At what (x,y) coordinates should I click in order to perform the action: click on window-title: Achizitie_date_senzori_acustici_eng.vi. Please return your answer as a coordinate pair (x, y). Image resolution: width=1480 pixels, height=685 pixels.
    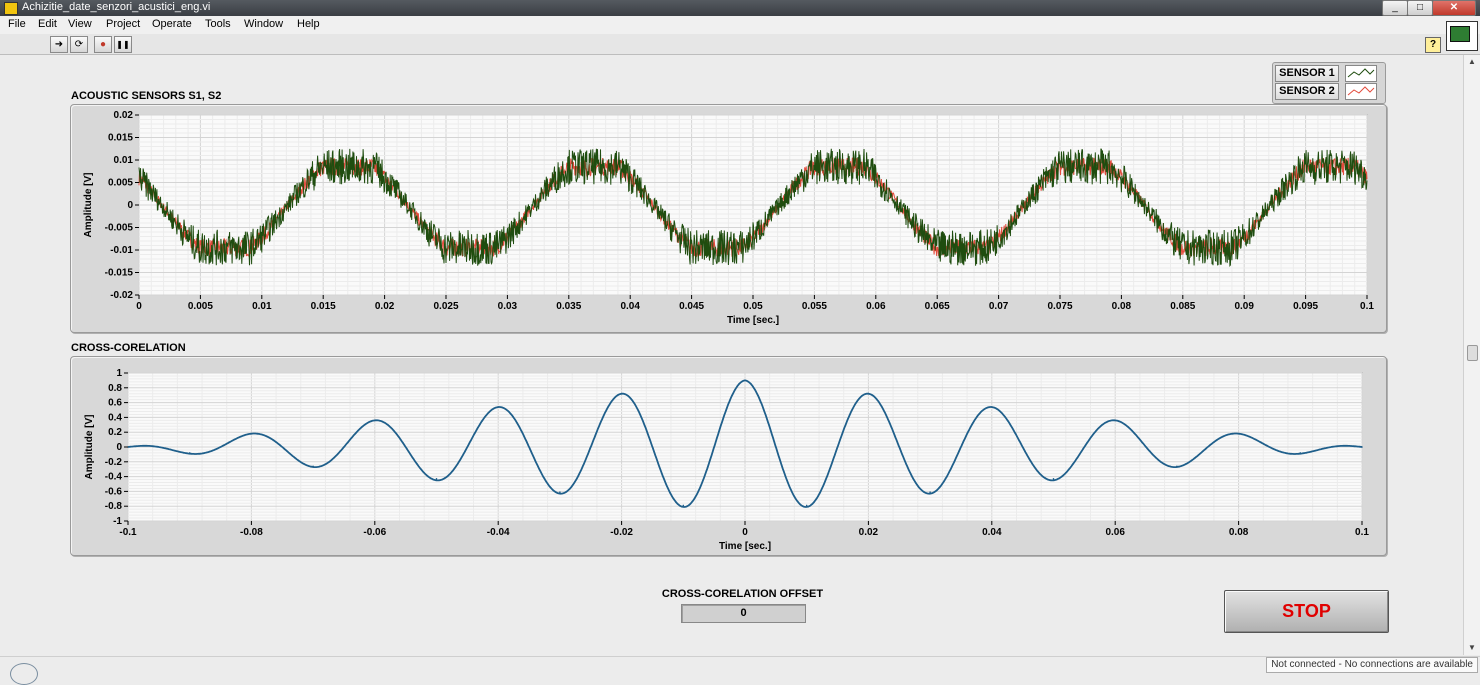
    Looking at the image, I should click on (116, 7).